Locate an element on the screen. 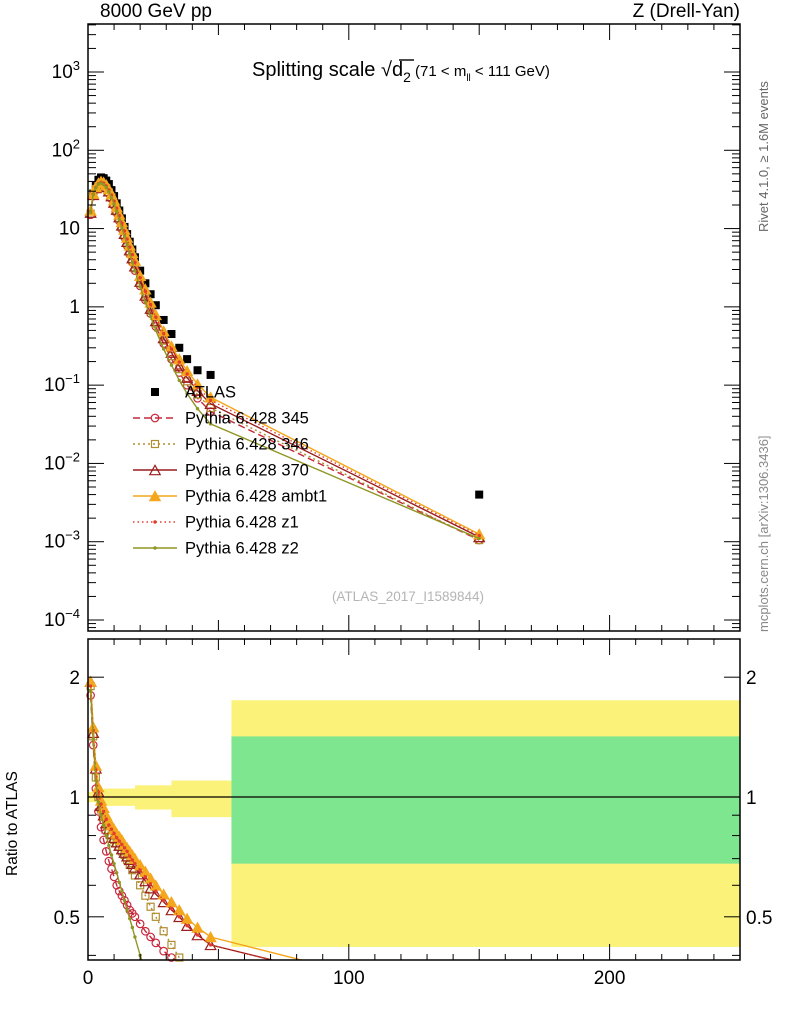 The width and height of the screenshot is (786, 1029). analysis-watermark: (ATLAS_2017_I1589844) is located at coordinates (408, 596).